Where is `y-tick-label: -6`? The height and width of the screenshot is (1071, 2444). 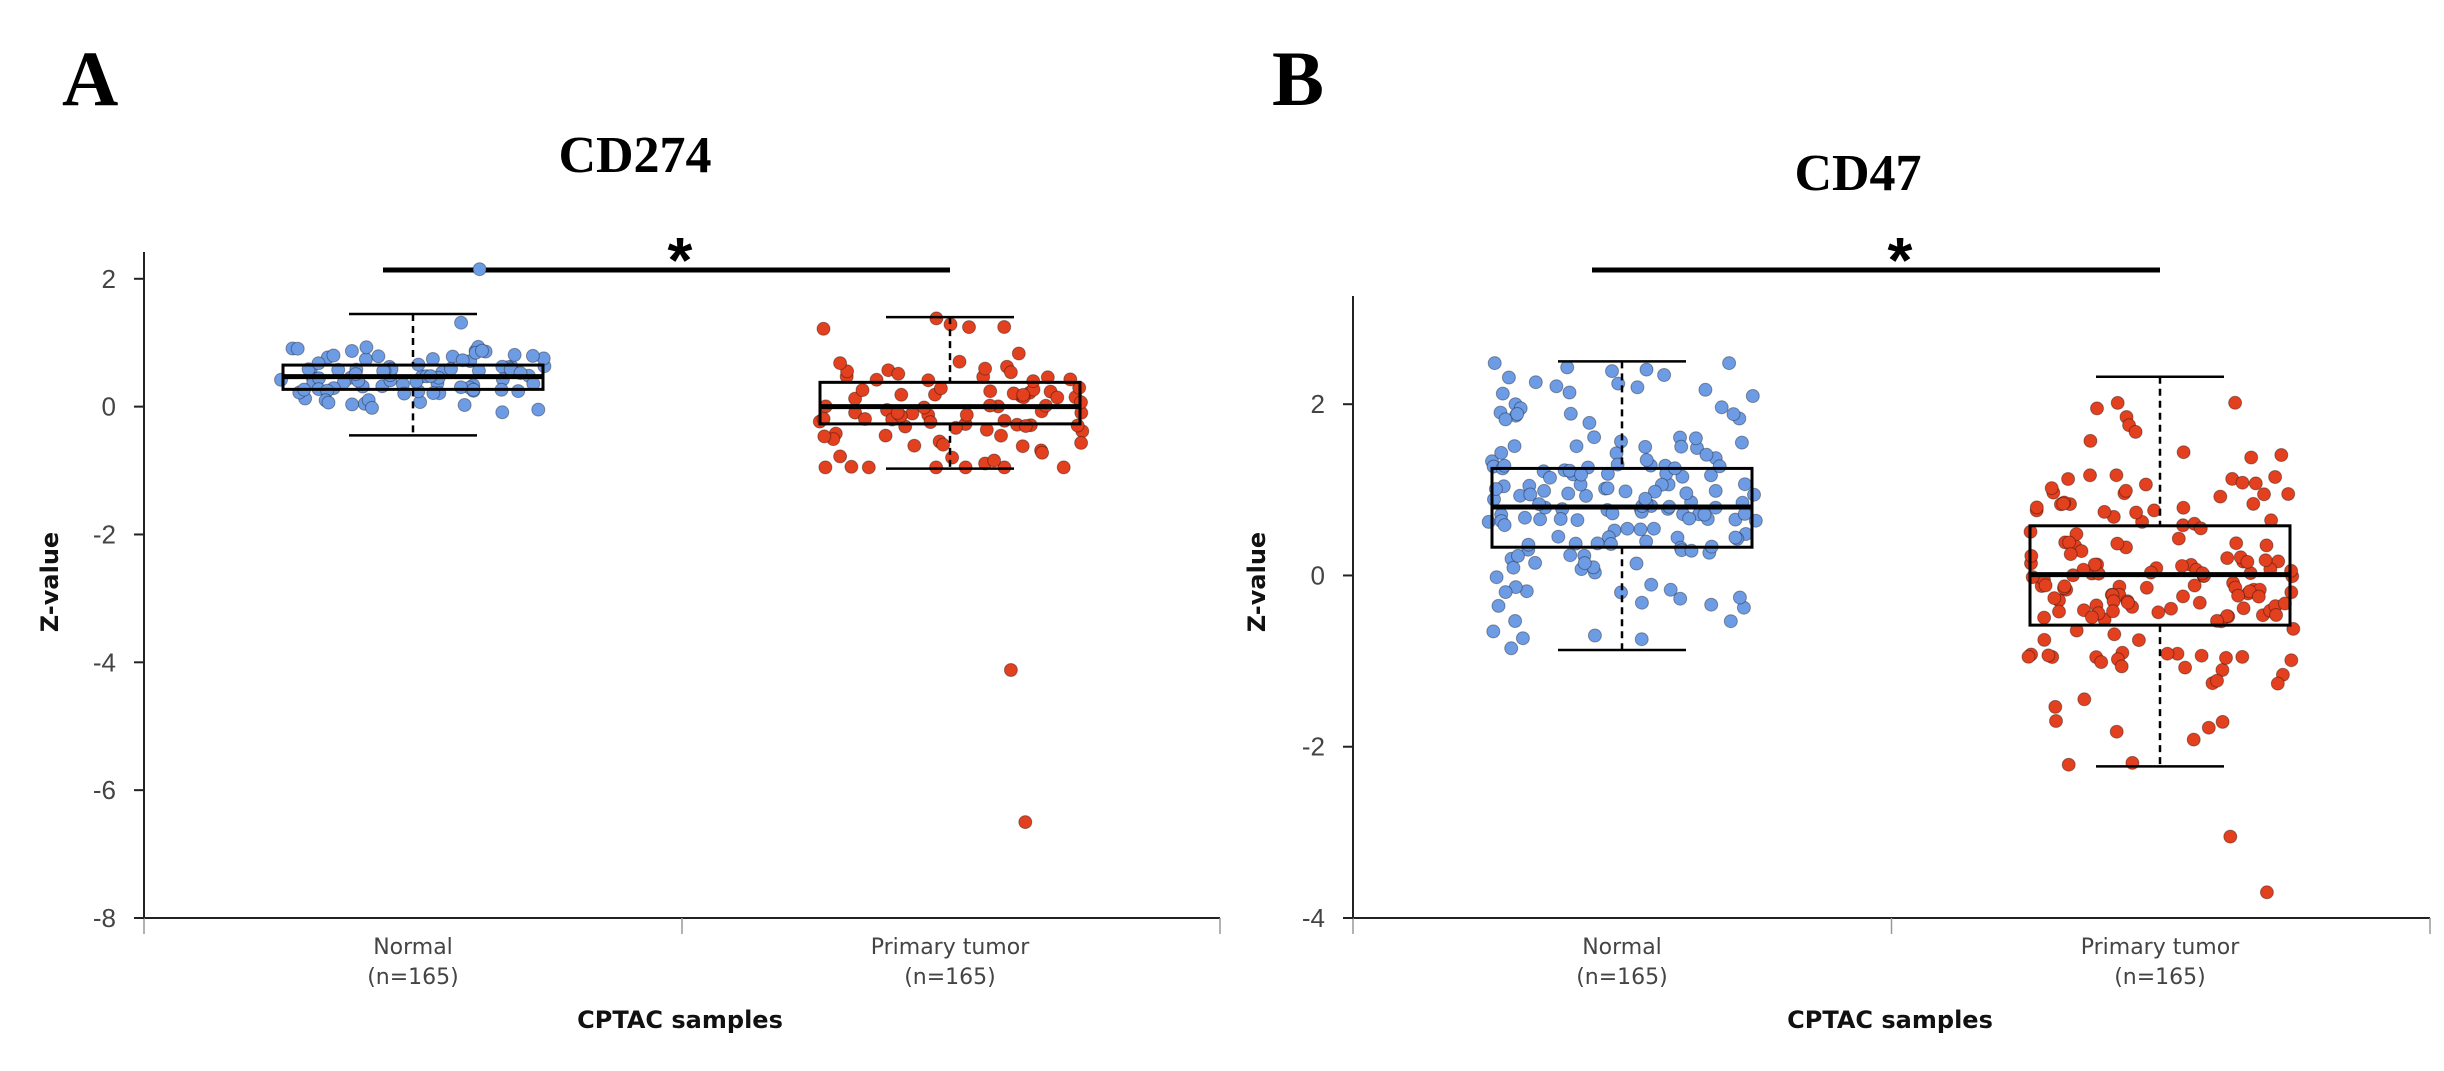
y-tick-label: -6 is located at coordinates (104, 790).